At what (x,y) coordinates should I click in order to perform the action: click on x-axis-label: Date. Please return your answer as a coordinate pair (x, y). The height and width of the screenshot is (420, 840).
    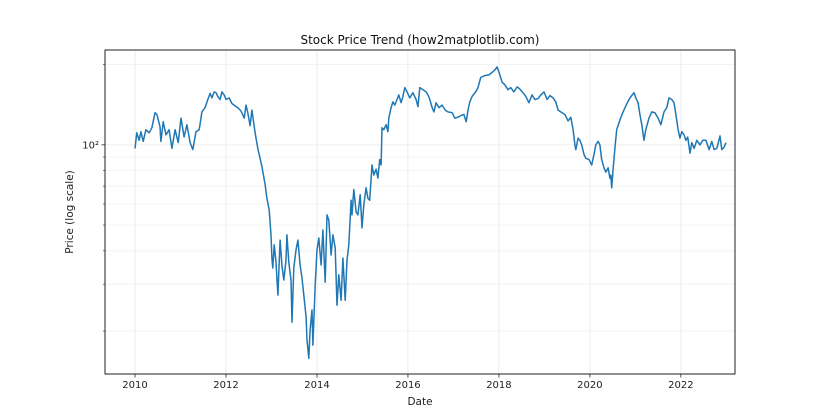
    Looking at the image, I should click on (419, 402).